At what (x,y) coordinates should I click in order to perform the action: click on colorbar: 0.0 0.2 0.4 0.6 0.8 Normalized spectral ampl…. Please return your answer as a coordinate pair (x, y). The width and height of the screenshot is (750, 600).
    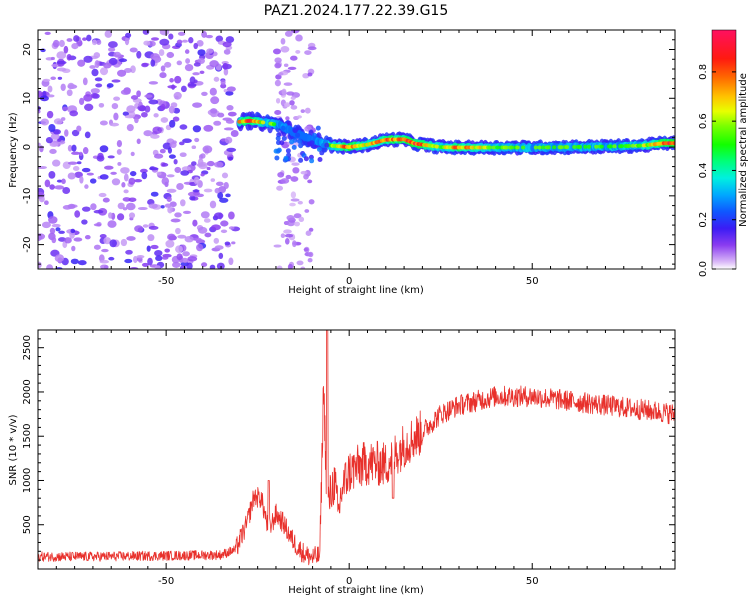
    Looking at the image, I should click on (723, 153).